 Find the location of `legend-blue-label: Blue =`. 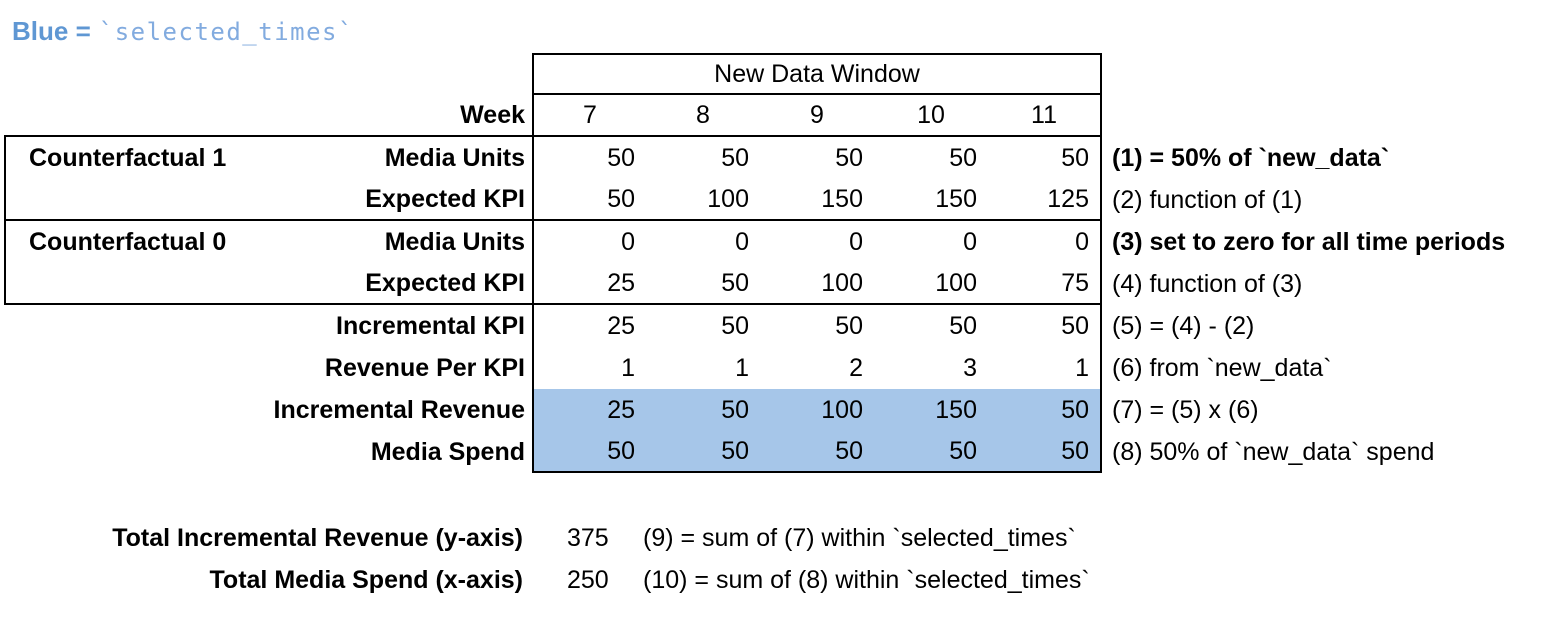

legend-blue-label: Blue = is located at coordinates (51, 31).